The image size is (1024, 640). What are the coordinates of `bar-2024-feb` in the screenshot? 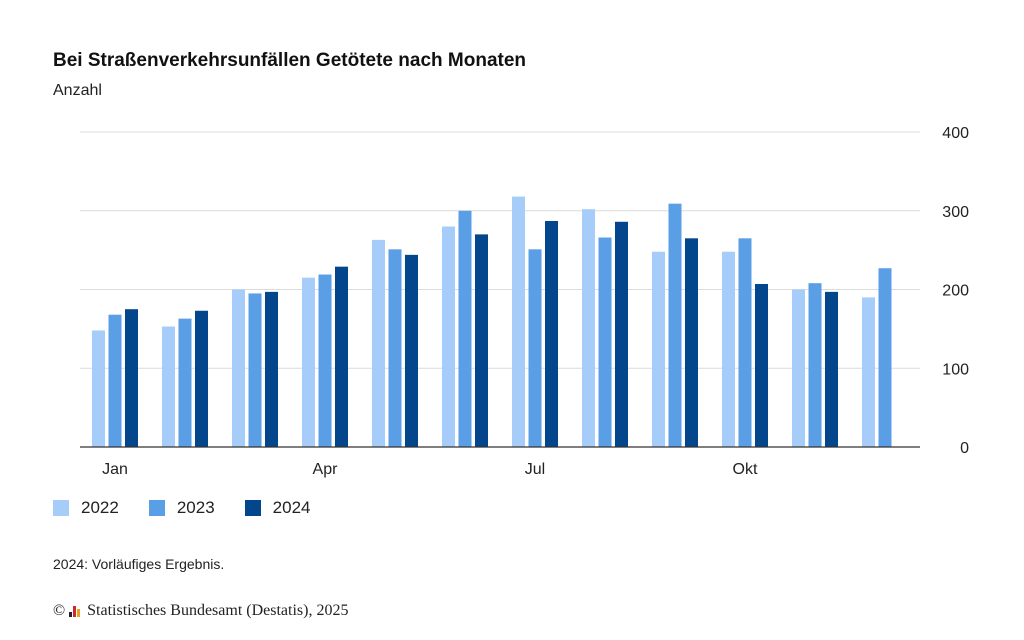 It's located at (201, 378).